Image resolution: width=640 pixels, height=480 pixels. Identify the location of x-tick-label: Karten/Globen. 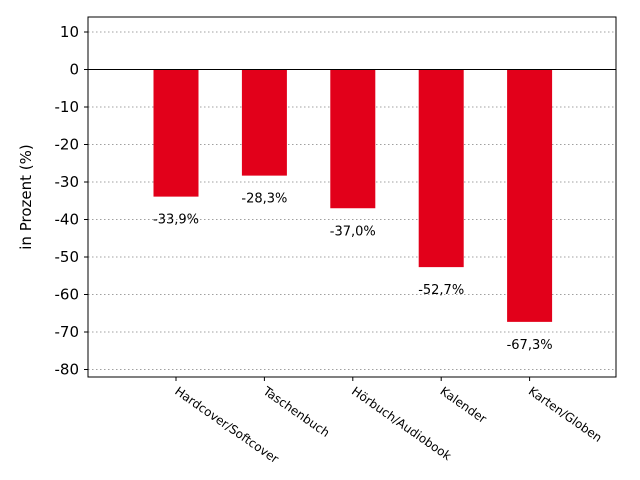
(565, 414).